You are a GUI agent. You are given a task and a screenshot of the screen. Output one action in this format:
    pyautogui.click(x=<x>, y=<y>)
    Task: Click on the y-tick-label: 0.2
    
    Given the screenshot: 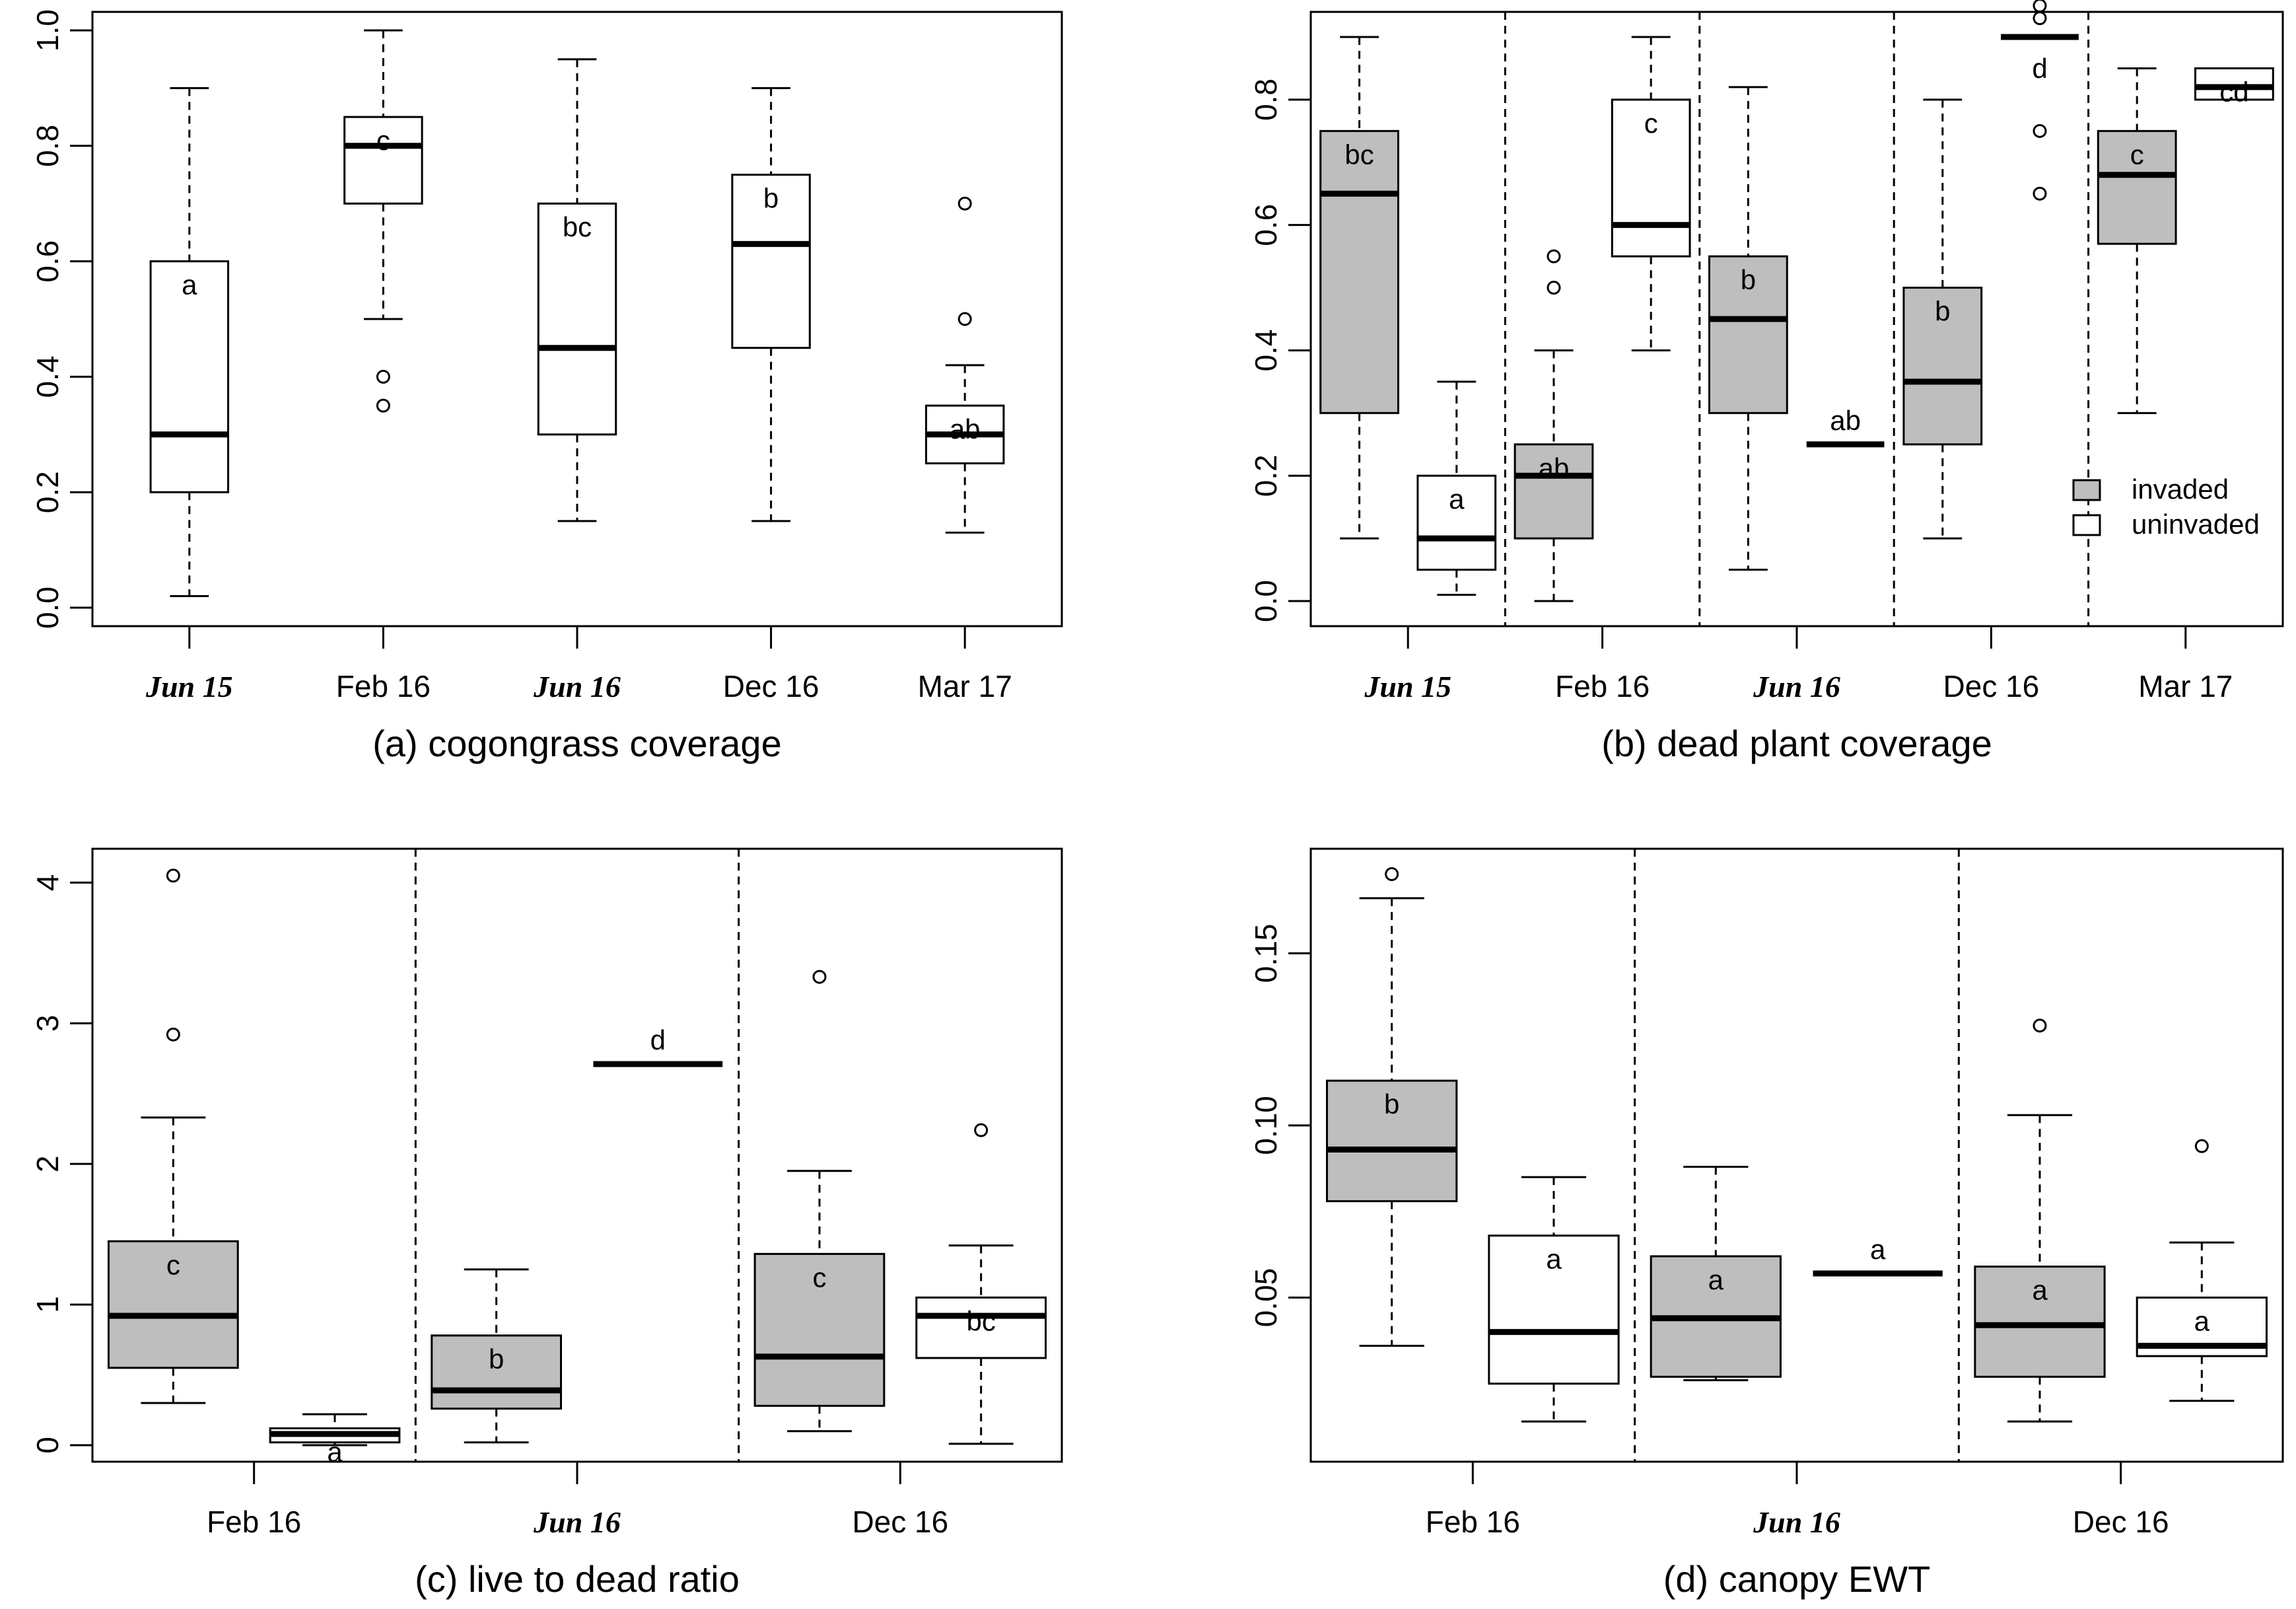 What is the action you would take?
    pyautogui.click(x=1266, y=476)
    